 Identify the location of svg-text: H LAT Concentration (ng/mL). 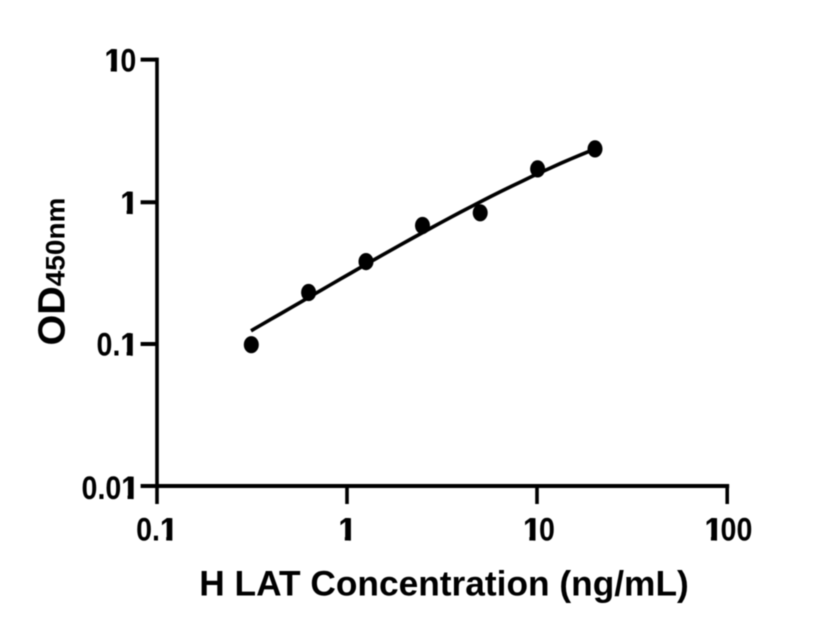
(444, 584).